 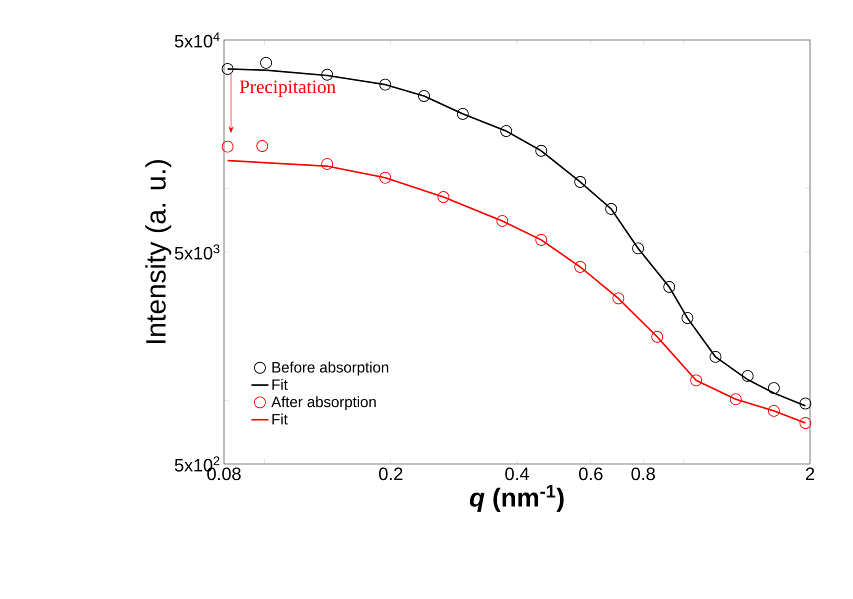 I want to click on x-tick-label: 0.2, so click(x=390, y=473).